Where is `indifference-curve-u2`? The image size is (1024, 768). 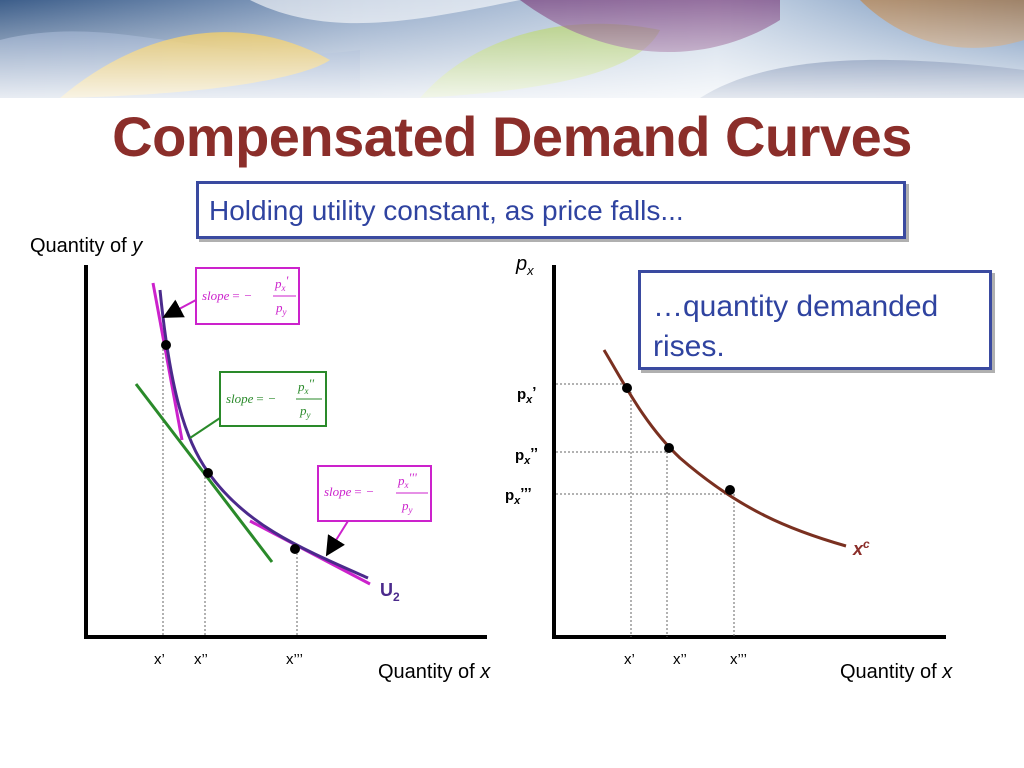
indifference-curve-u2 is located at coordinates (263, 434).